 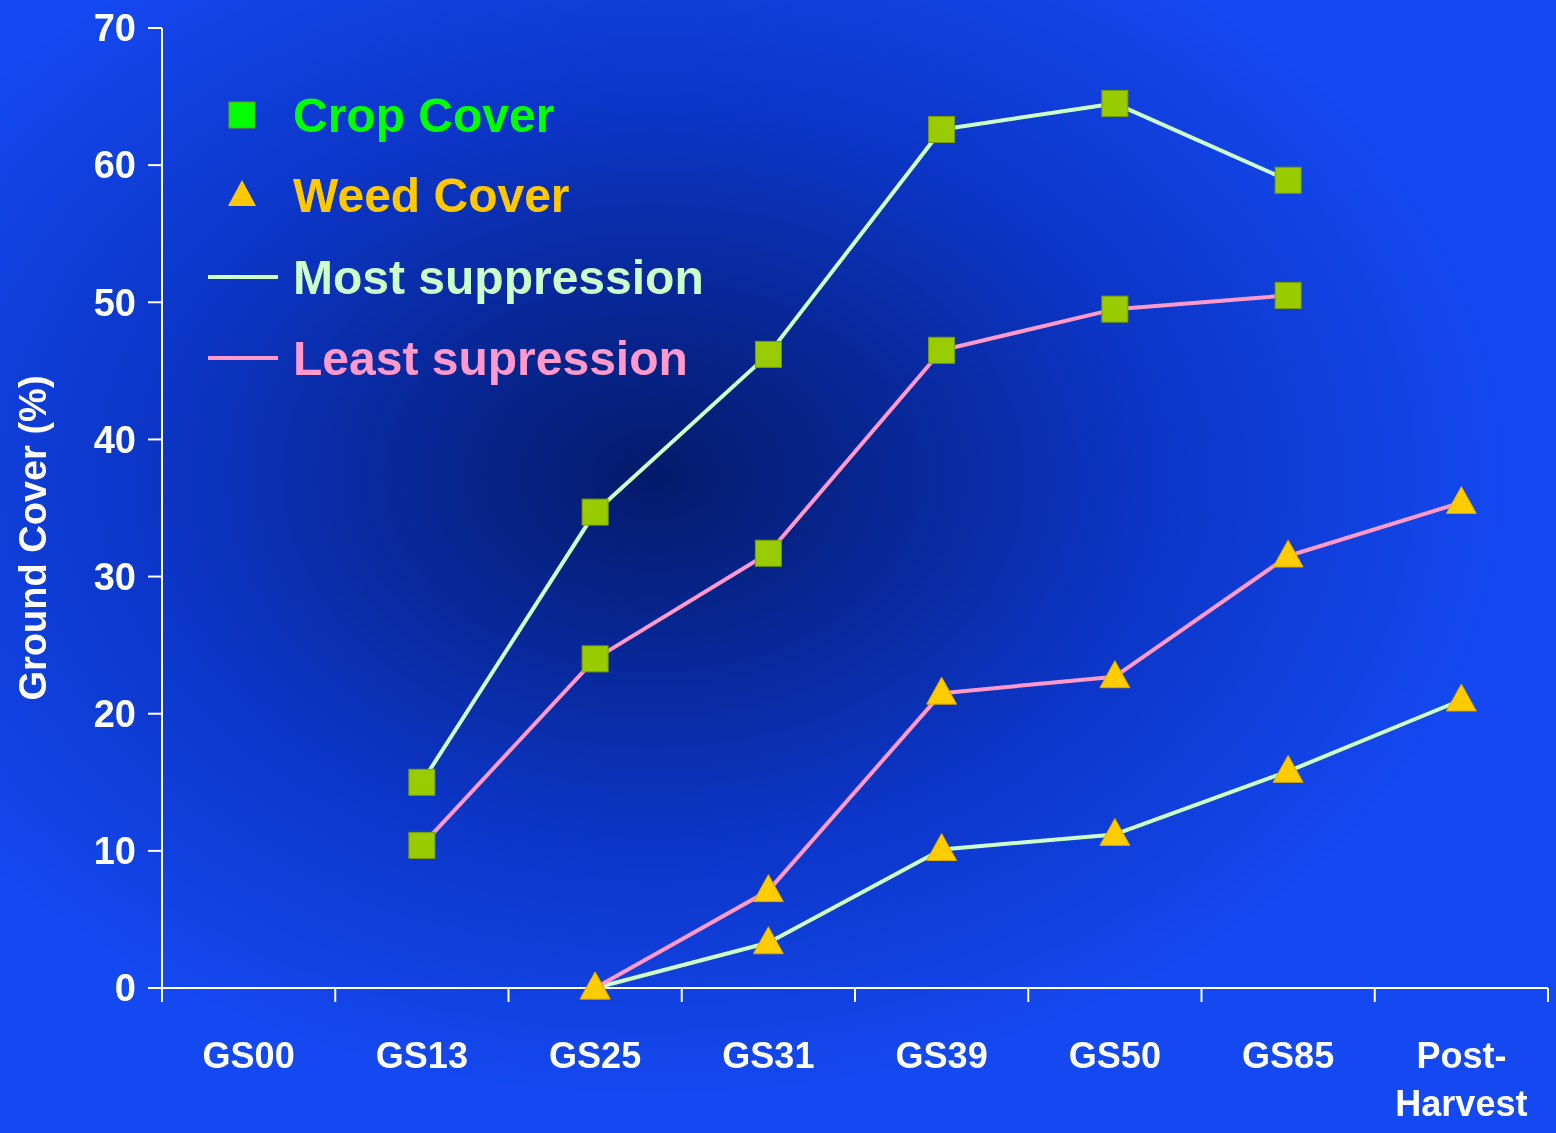 I want to click on x-tick-label: GS25, so click(x=595, y=1055).